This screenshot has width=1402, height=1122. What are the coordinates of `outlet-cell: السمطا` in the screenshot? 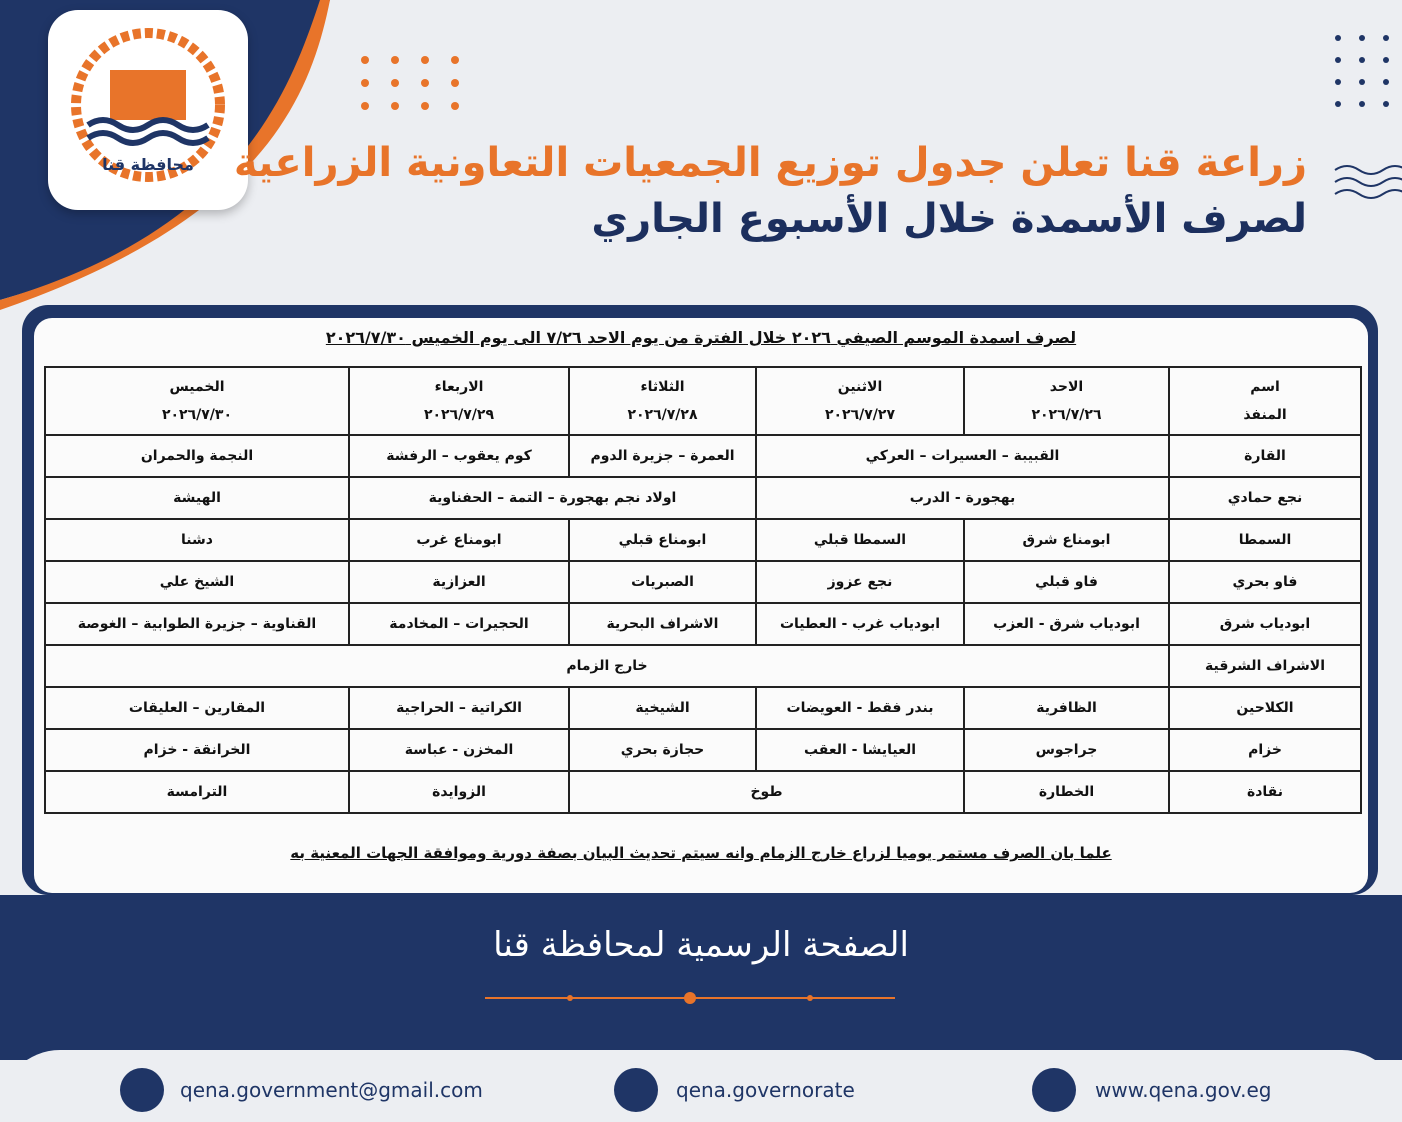 It's located at (1265, 540).